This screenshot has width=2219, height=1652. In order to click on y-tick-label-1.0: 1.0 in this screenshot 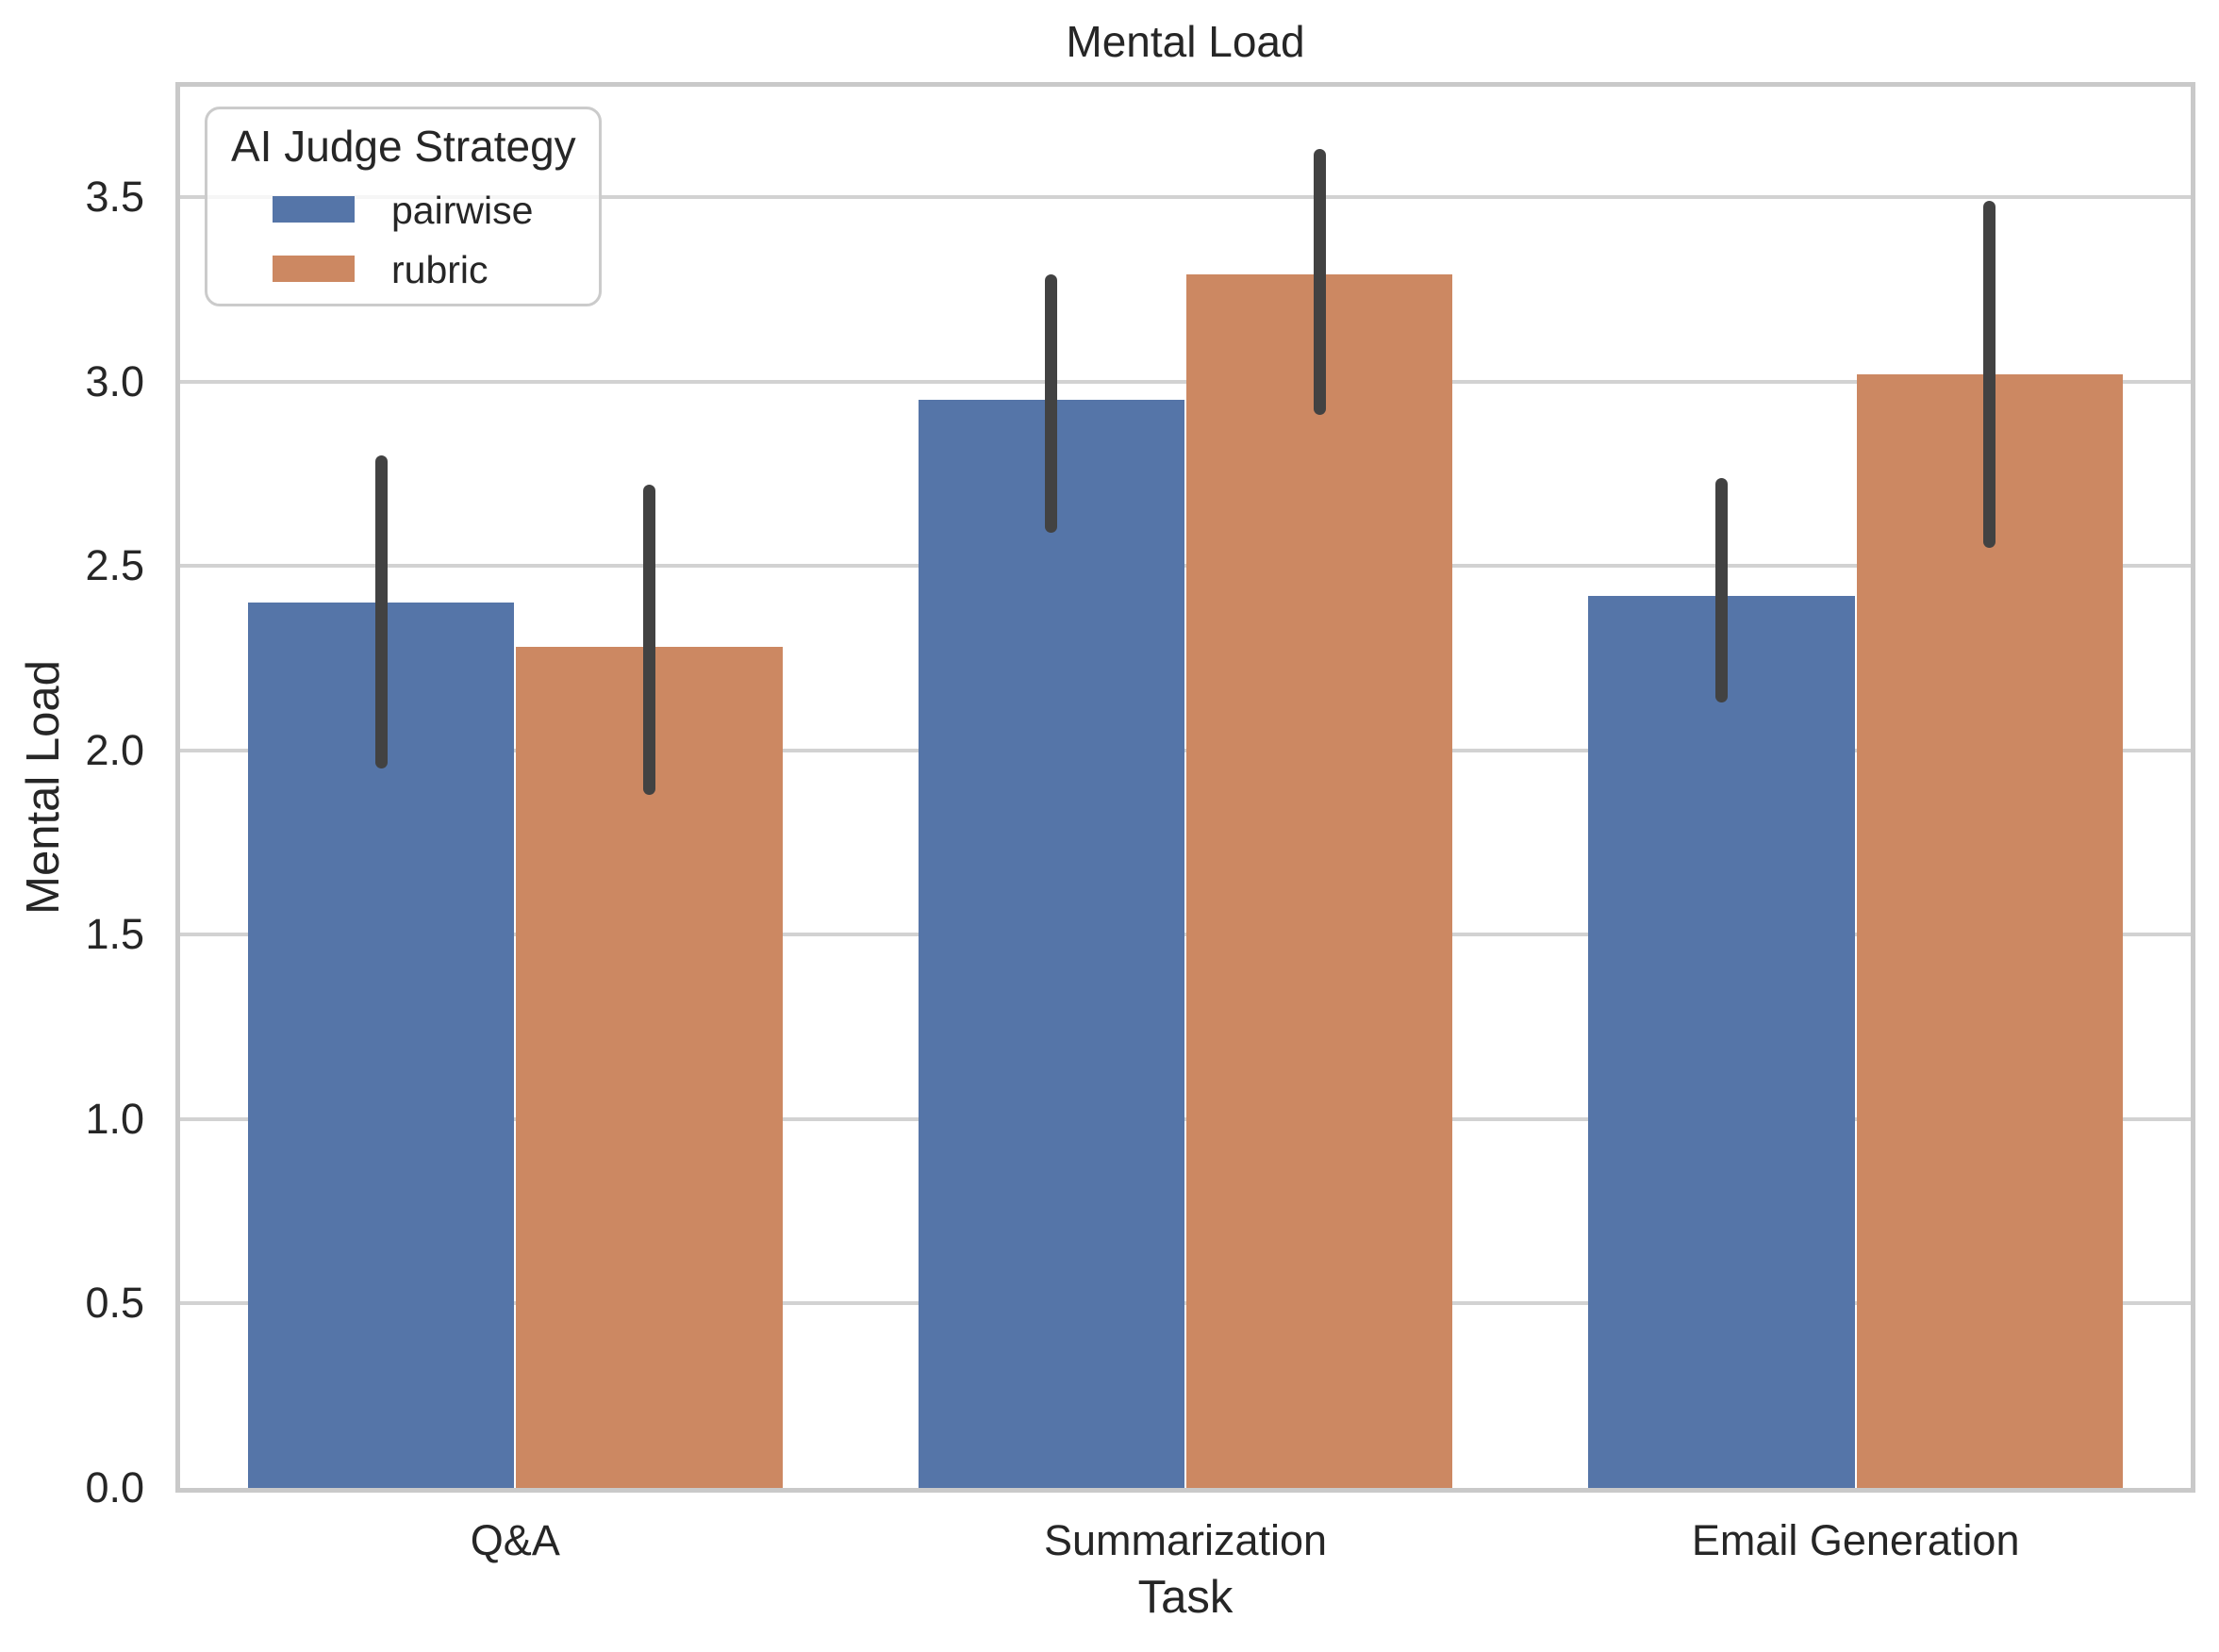, I will do `click(114, 1118)`.